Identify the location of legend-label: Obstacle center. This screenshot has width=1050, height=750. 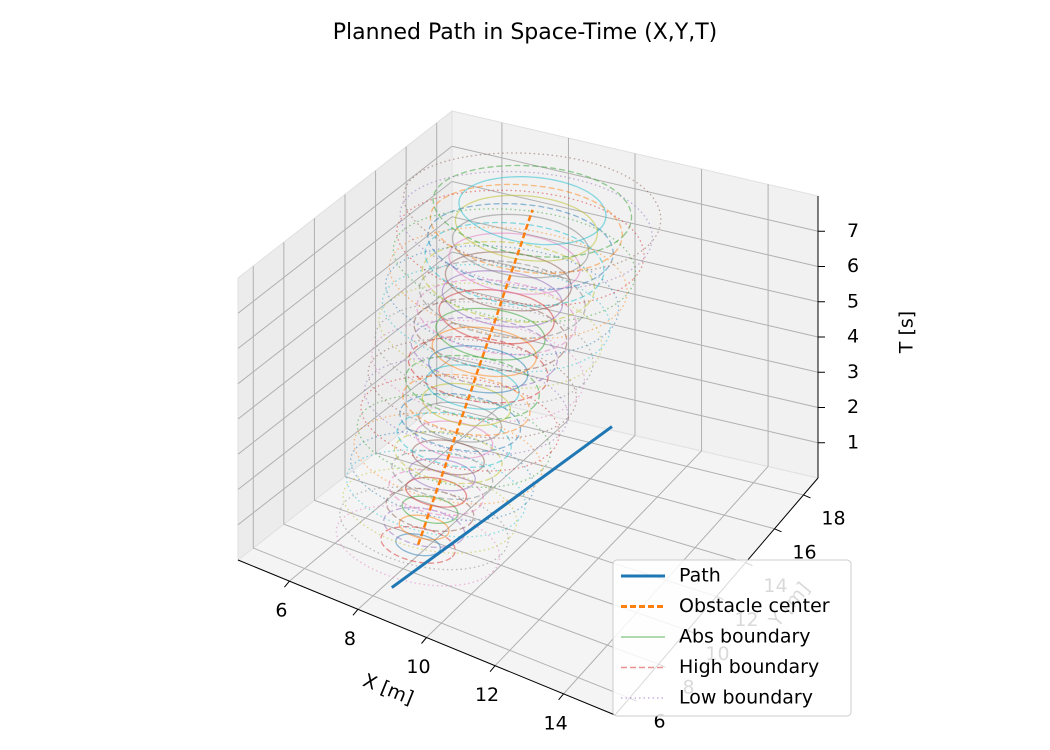
(754, 606).